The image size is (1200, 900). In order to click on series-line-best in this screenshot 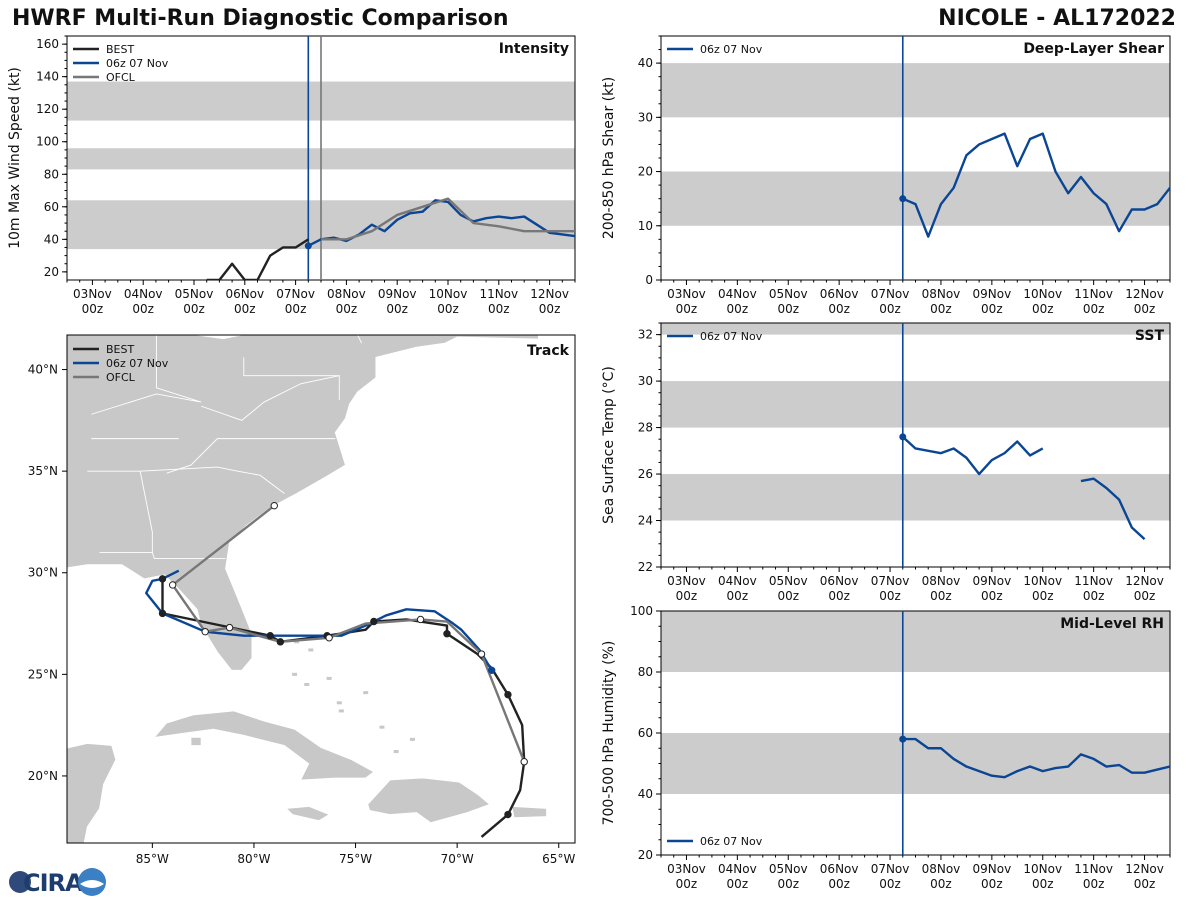, I will do `click(257, 259)`.